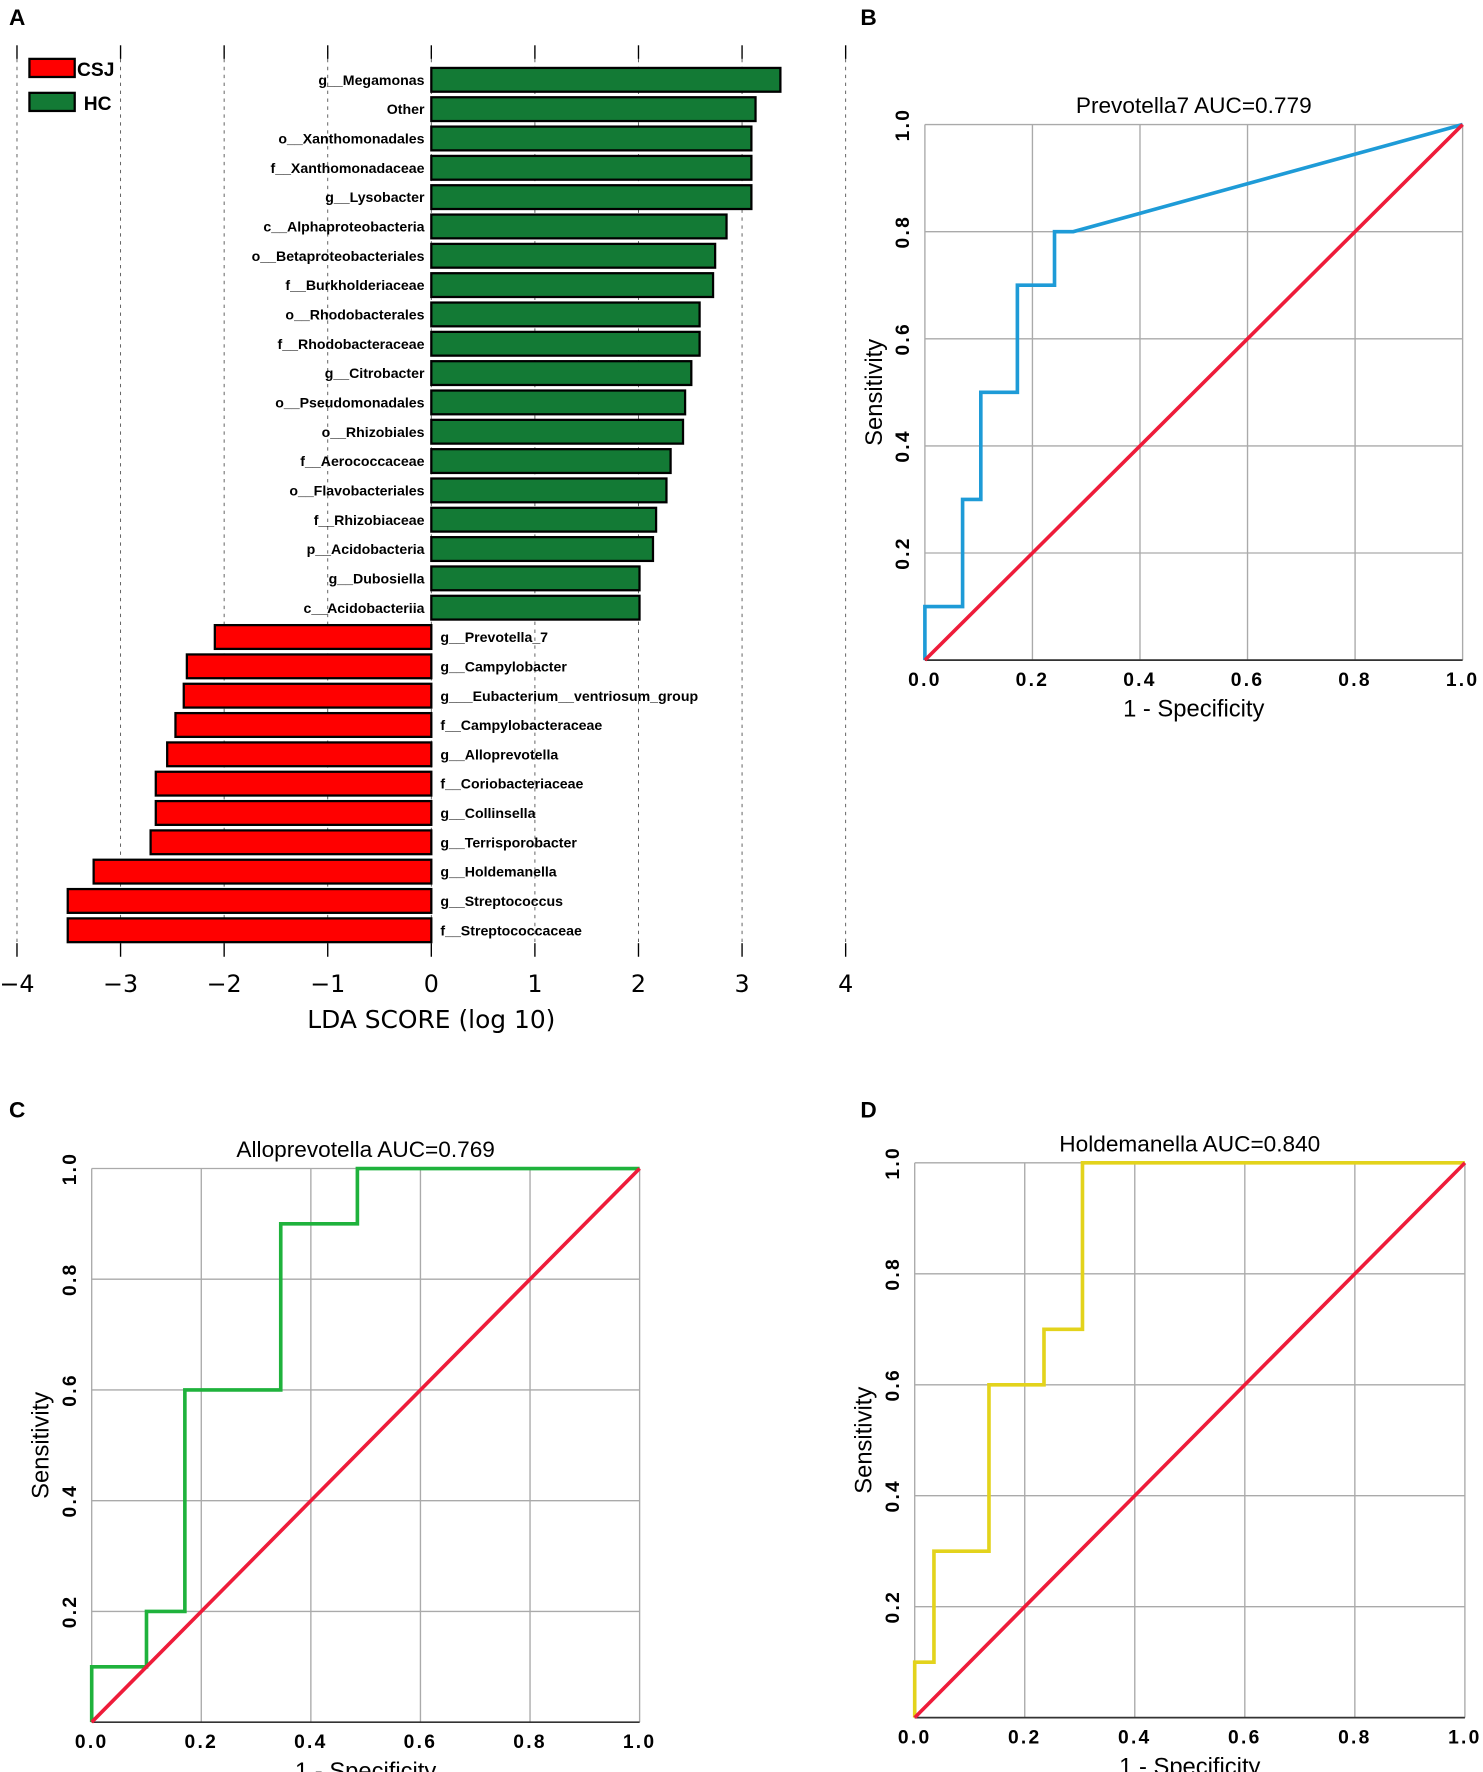 The image size is (1483, 1772). Describe the element at coordinates (375, 373) in the screenshot. I see `bar-label: g__Citrobacter` at that location.